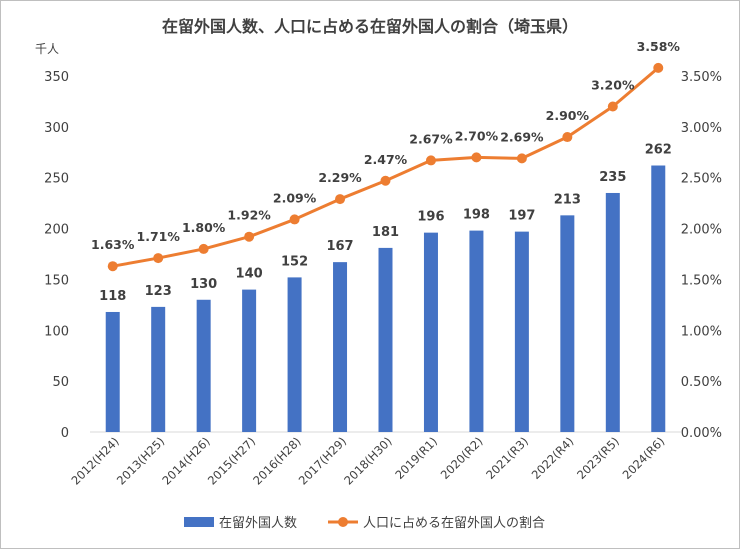 This screenshot has width=740, height=549. Describe the element at coordinates (658, 150) in the screenshot. I see `bar-data-label: 262` at that location.